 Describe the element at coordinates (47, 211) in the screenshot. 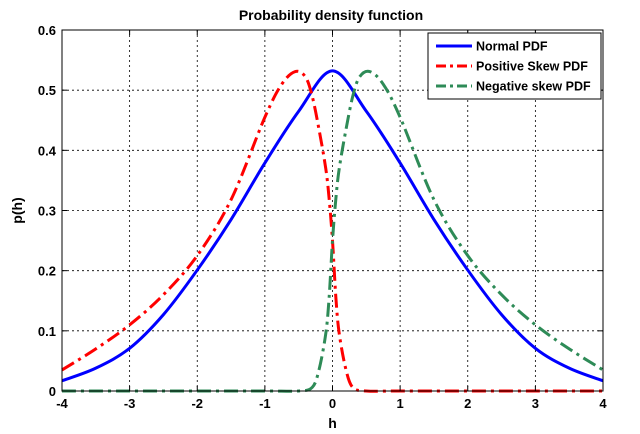

I see `y-tick-label: 0.3` at that location.